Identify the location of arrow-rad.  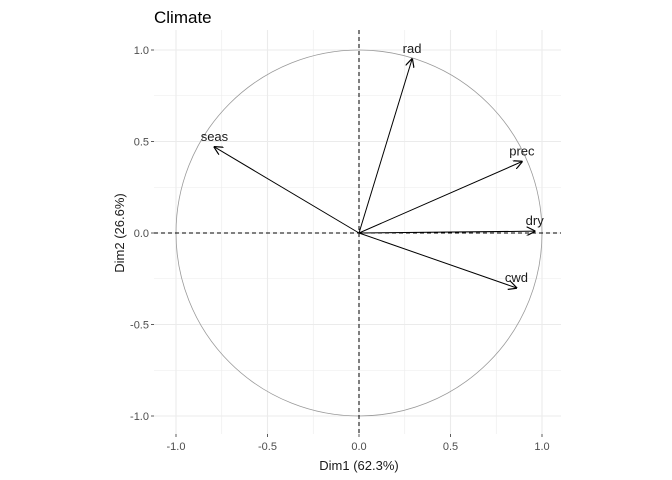
(385, 146).